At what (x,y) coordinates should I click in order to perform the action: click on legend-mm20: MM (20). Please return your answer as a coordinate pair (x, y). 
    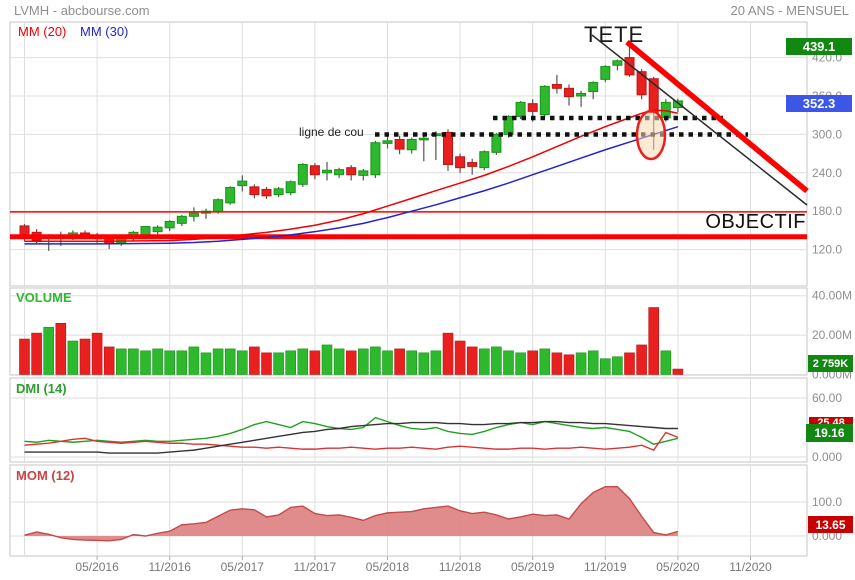
    Looking at the image, I should click on (42, 31).